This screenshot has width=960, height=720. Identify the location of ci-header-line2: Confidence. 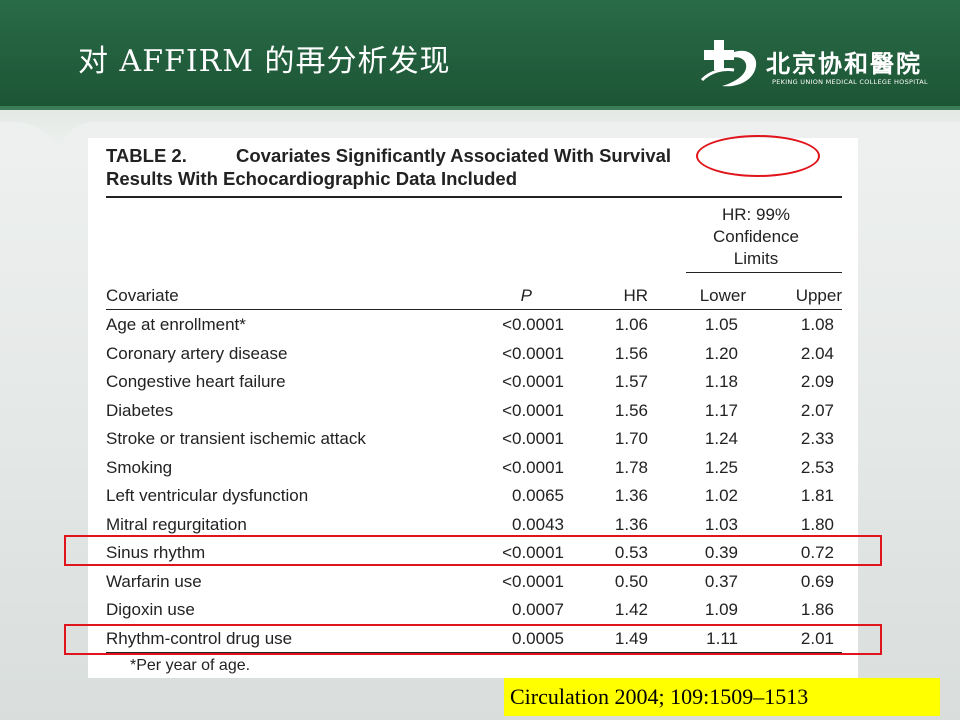
(755, 236).